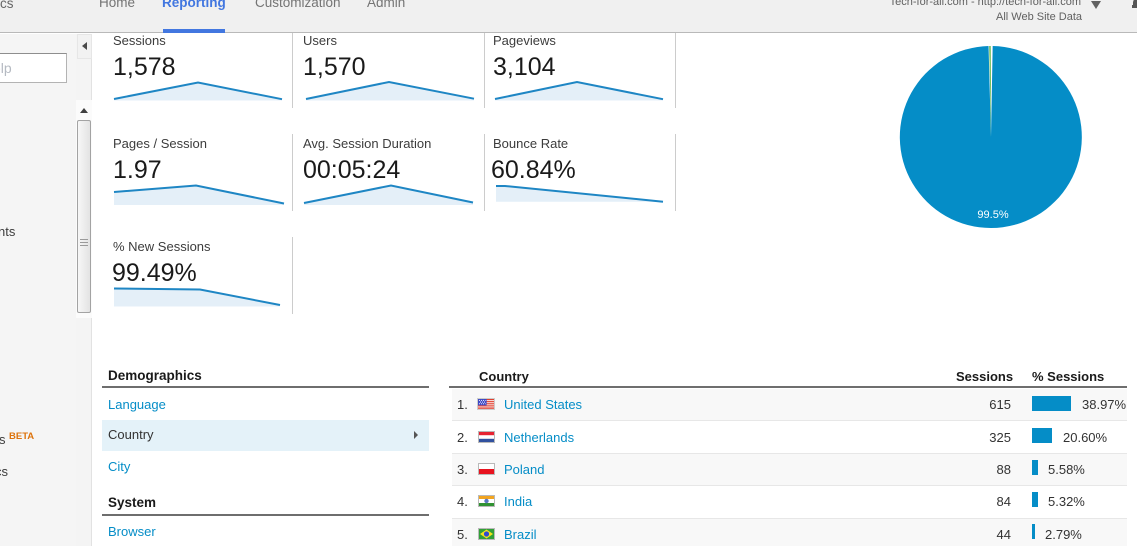 The image size is (1137, 546). Describe the element at coordinates (992, 215) in the screenshot. I see `svg-text: 99.5%` at that location.